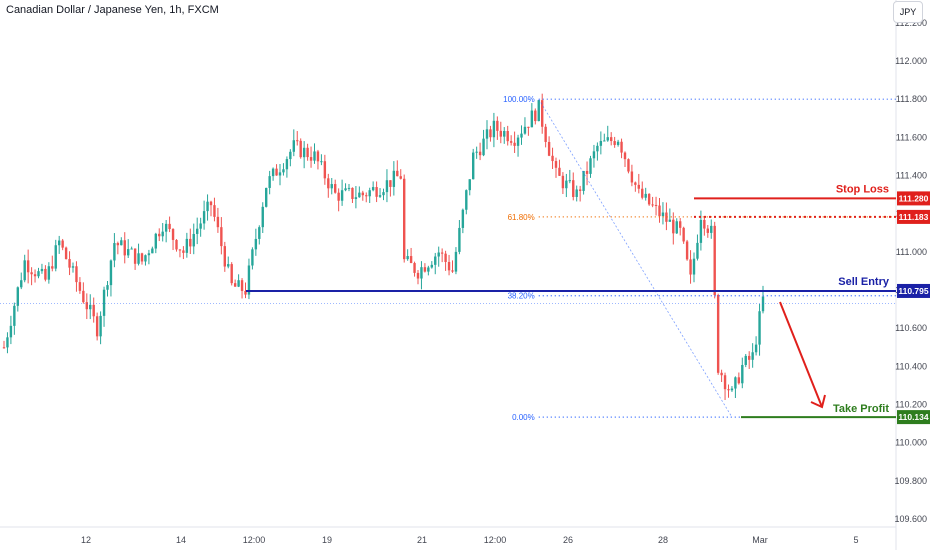  I want to click on y-tick-label: 111.600, so click(911, 137).